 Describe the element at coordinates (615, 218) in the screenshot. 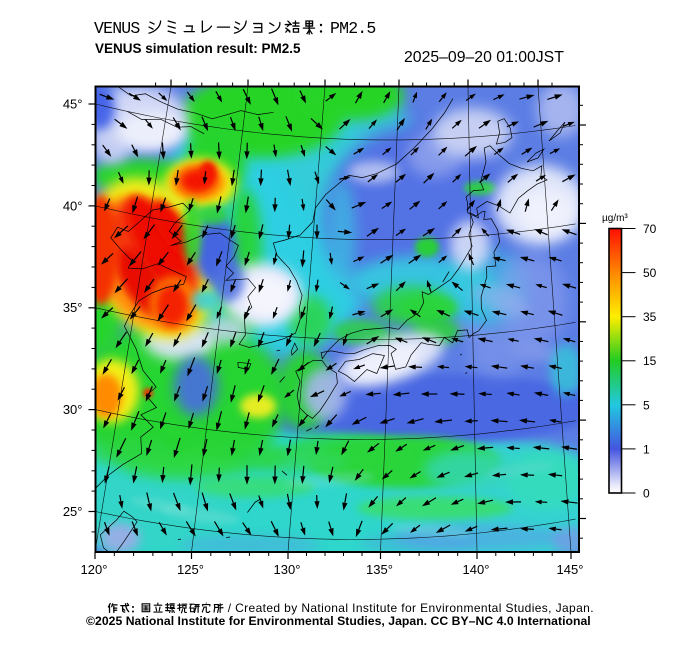

I see `svg-text: µg/m³` at that location.